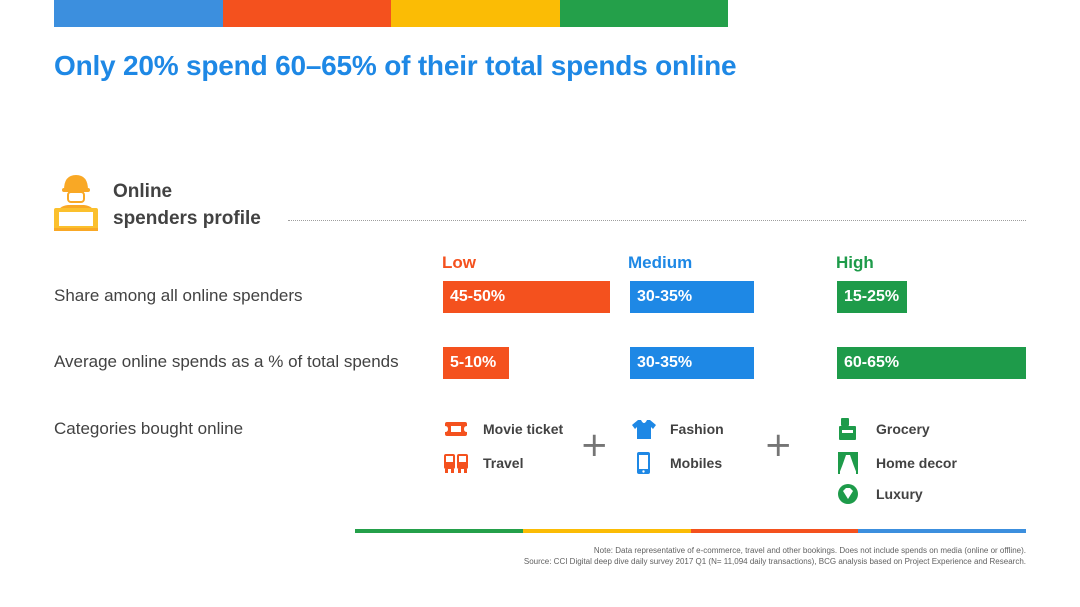 This screenshot has height=607, width=1080. I want to click on category-grocery: Grocery, so click(883, 429).